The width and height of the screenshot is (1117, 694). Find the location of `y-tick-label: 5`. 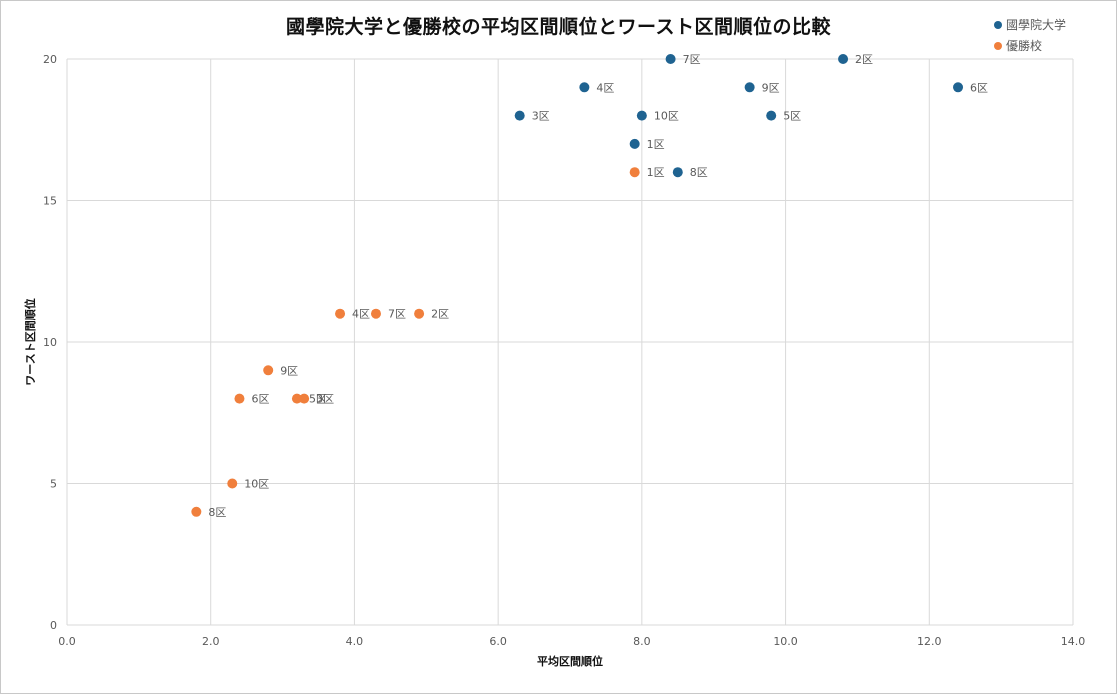

y-tick-label: 5 is located at coordinates (53, 484).